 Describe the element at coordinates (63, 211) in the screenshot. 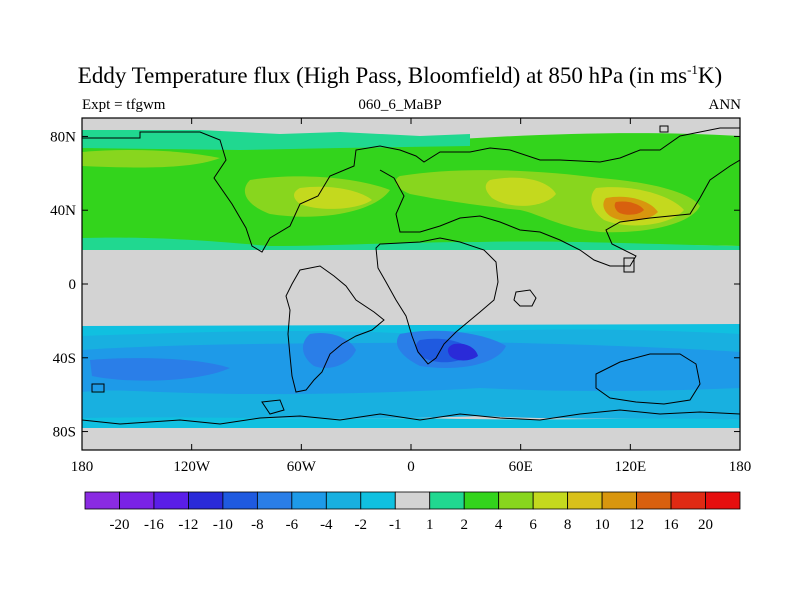

I see `y-tick-label: 40N` at that location.